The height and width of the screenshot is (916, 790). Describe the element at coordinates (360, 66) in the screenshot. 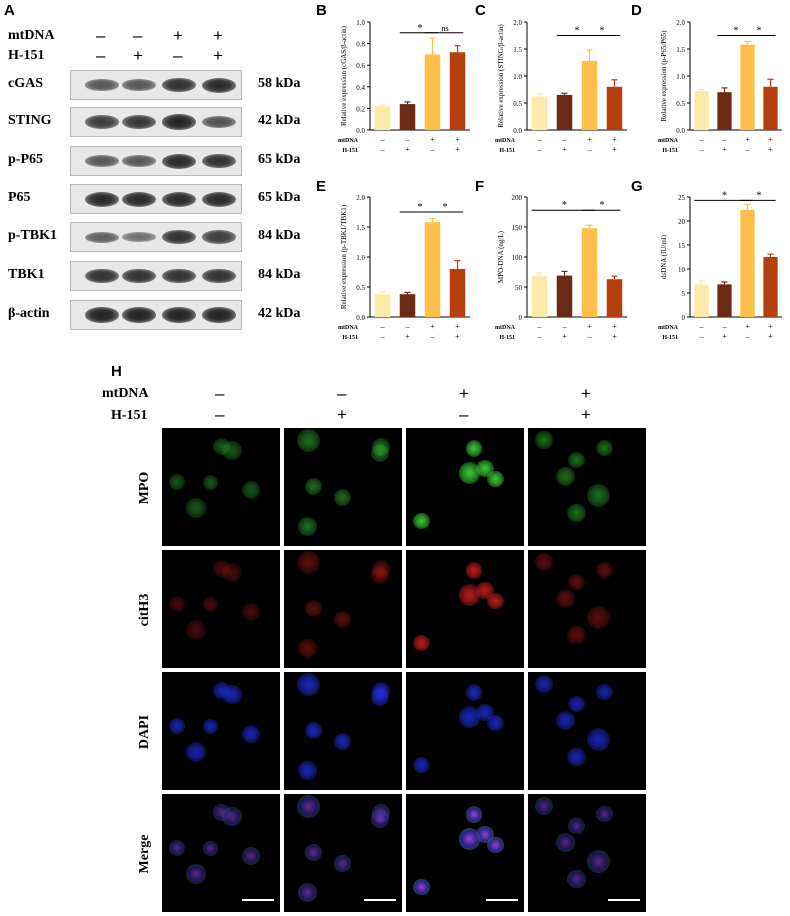

I see `y-tick-label: 0.6` at that location.